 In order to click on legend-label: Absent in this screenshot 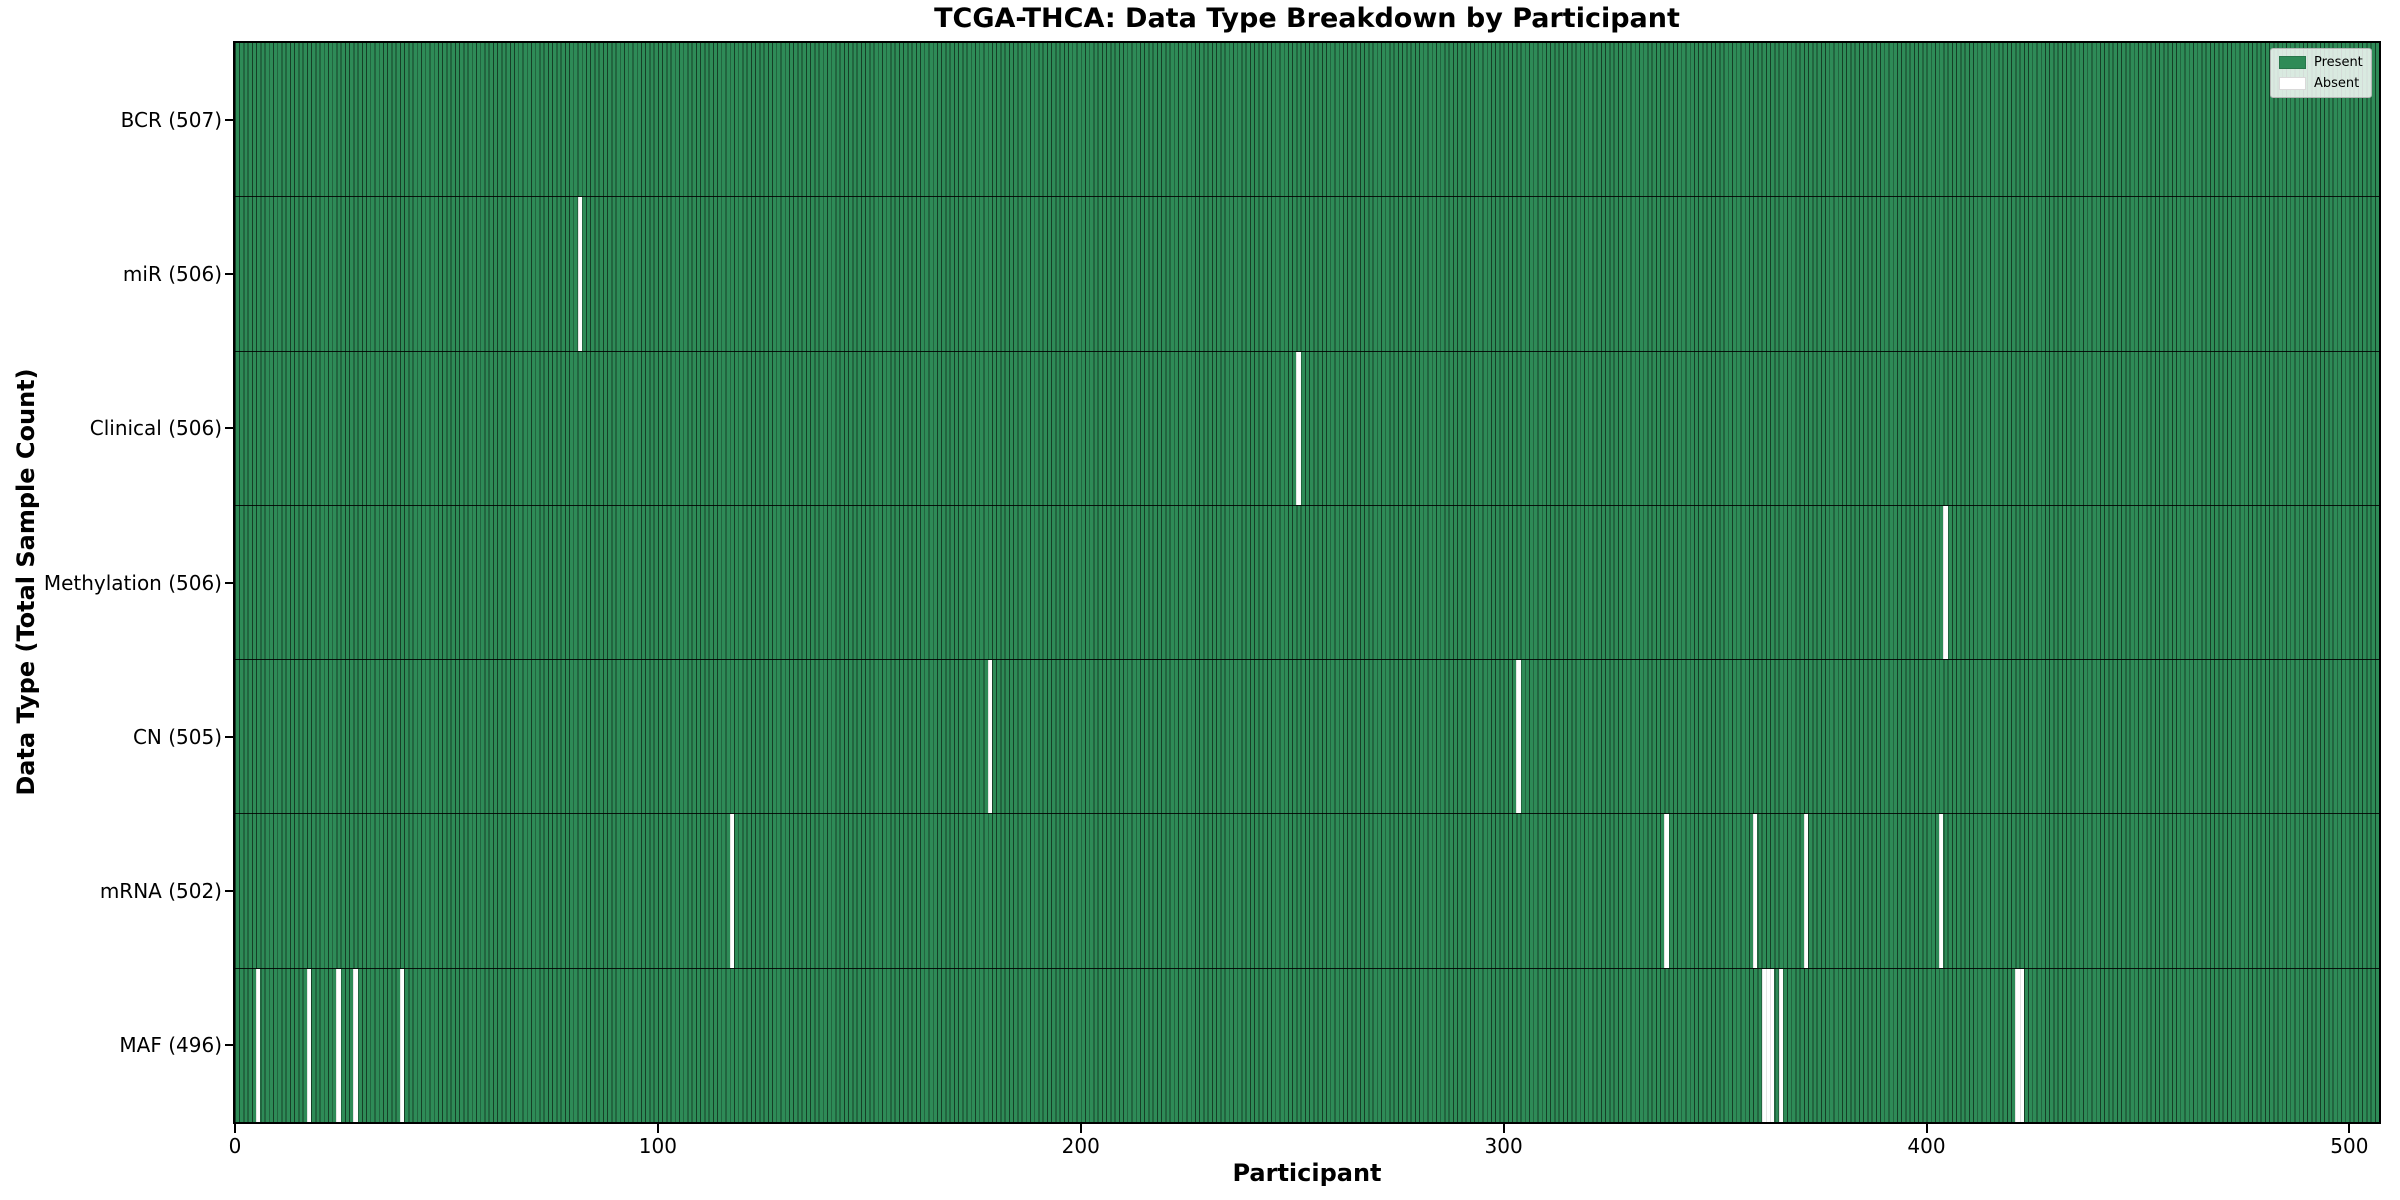, I will do `click(2337, 83)`.